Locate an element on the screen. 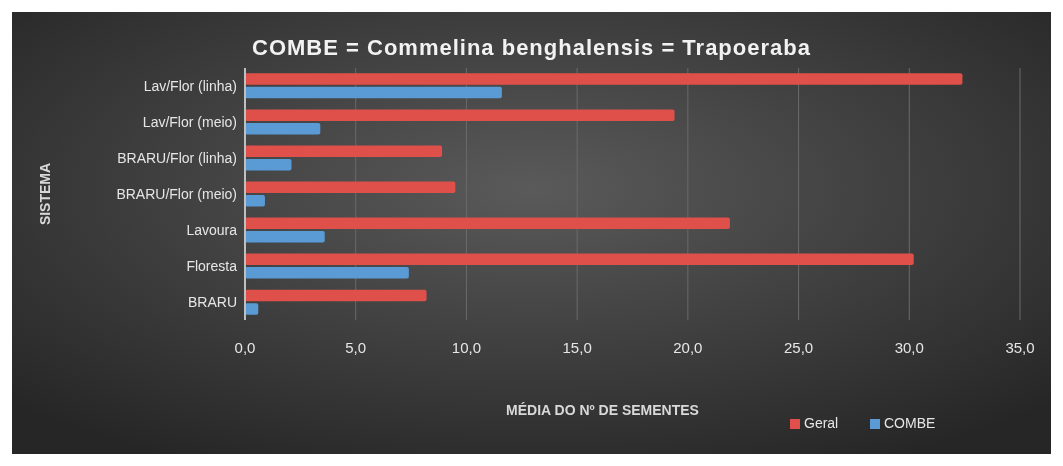  legend-label: Geral is located at coordinates (821, 423).